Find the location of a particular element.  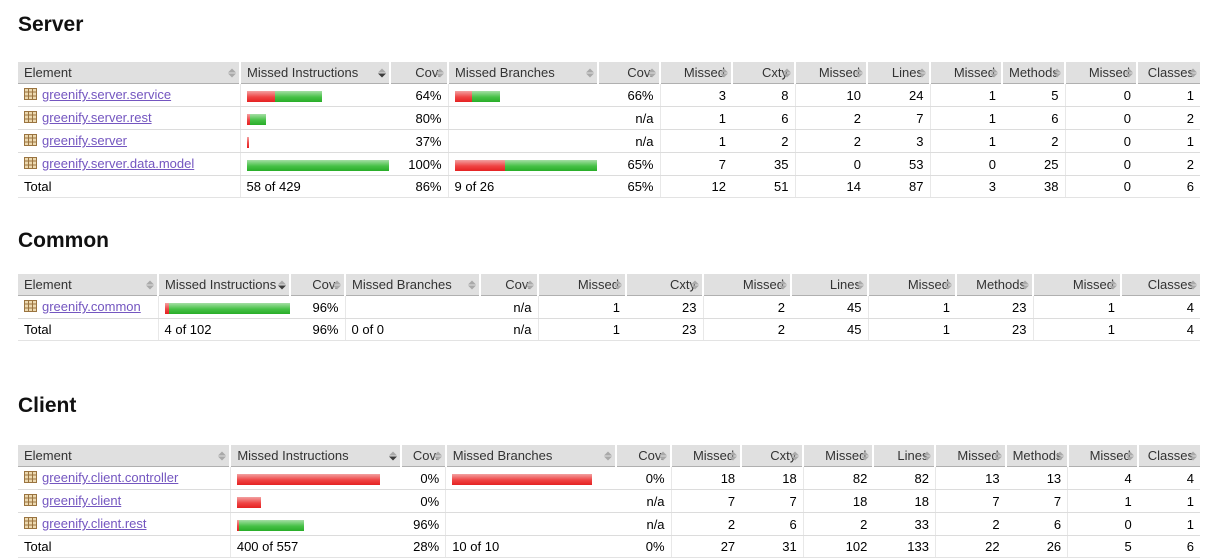

total-branches: 0 of 0 is located at coordinates (412, 329).